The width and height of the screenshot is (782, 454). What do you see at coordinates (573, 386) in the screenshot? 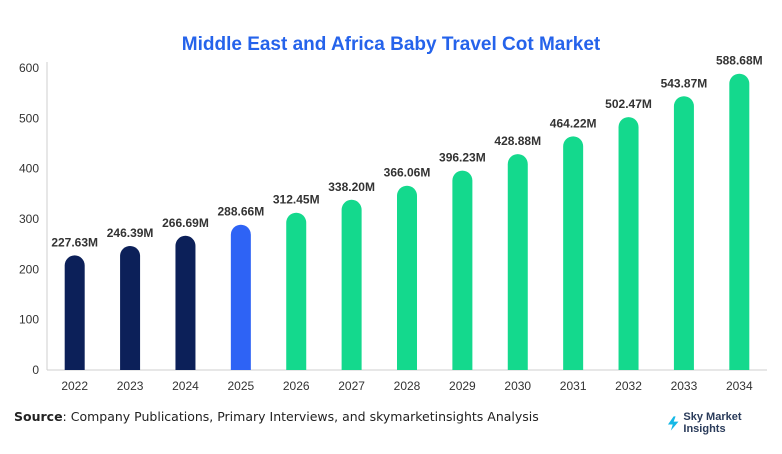
I see `x-tick-label: 2031` at bounding box center [573, 386].